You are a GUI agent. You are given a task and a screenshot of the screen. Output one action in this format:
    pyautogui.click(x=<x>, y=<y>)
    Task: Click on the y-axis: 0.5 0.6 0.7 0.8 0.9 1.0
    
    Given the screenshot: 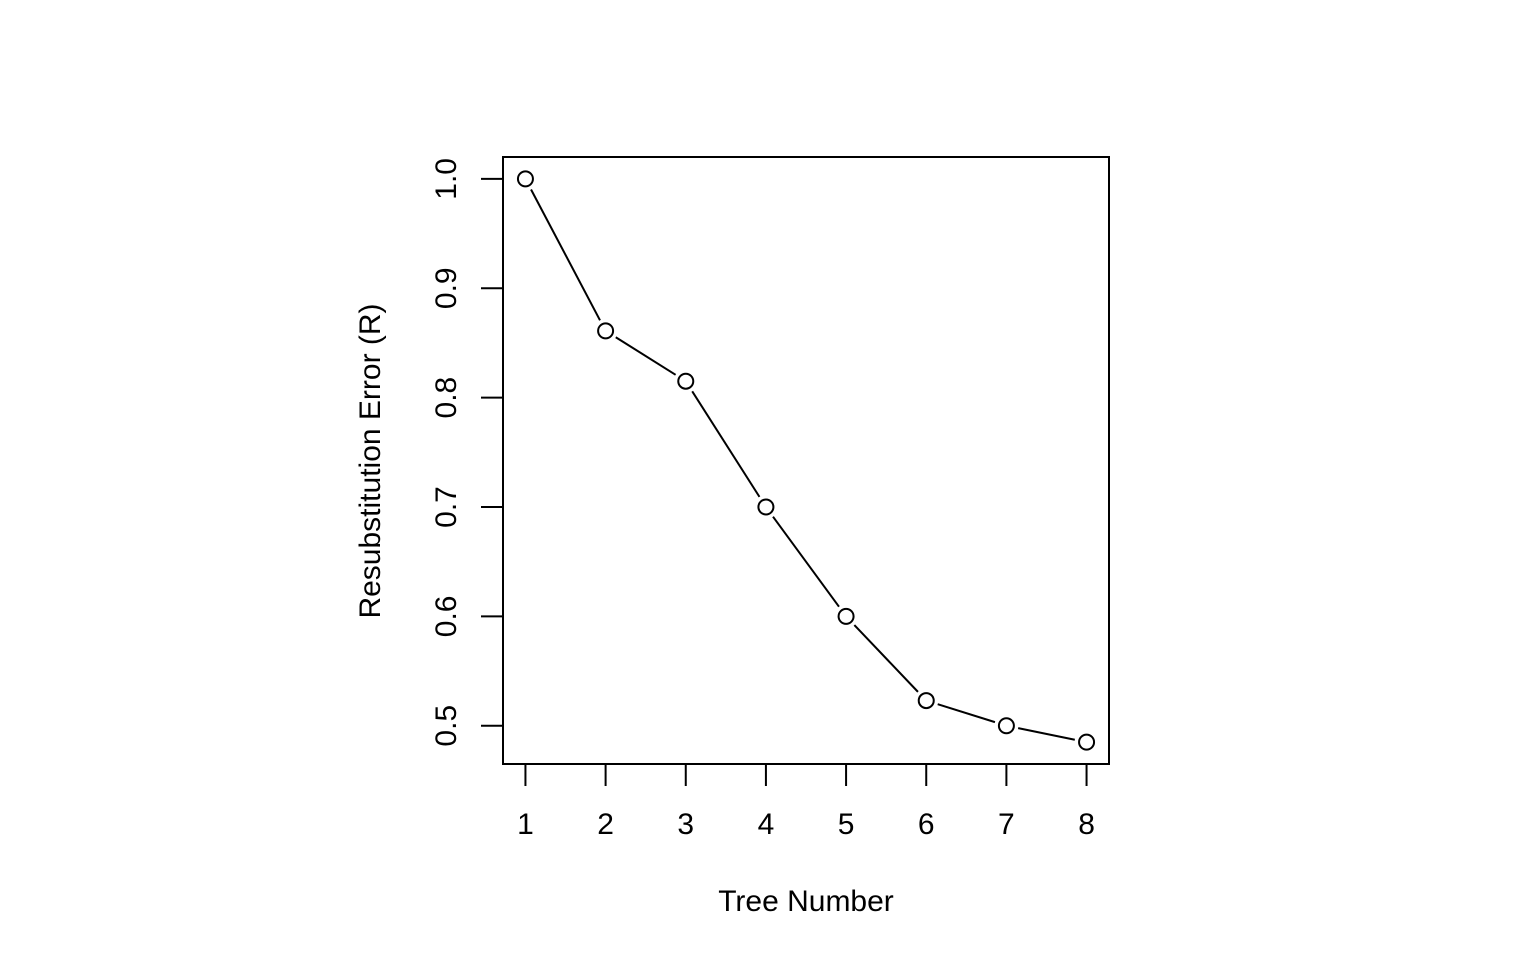 What is the action you would take?
    pyautogui.click(x=466, y=452)
    